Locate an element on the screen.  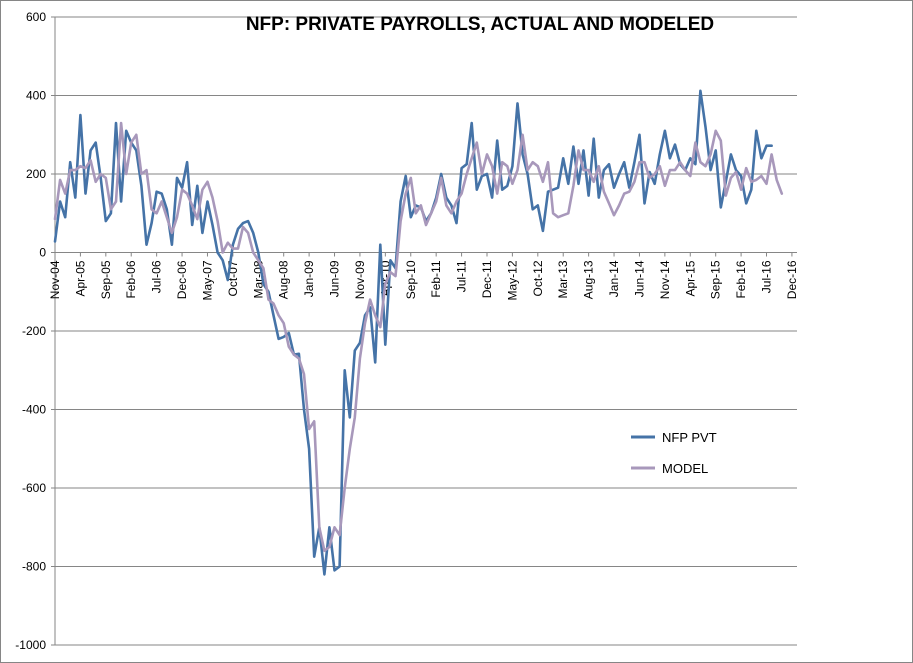
y-axis-tick-labels: 600 400 200 0 -200 -400 -600 -800 -1000 is located at coordinates (30, 331).